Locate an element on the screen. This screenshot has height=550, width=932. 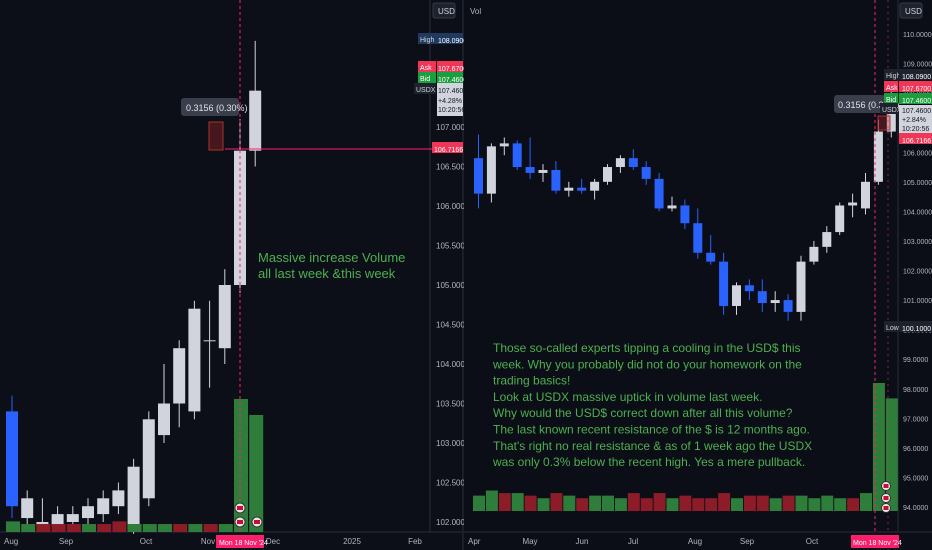
panel-2-bid-tag-bg is located at coordinates (891, 98).